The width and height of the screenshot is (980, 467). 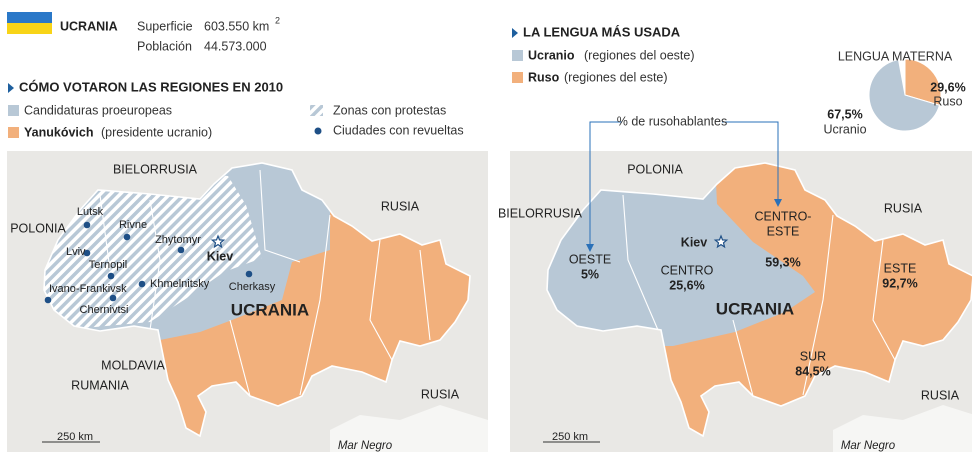 What do you see at coordinates (318, 131) in the screenshot?
I see `legend-dot` at bounding box center [318, 131].